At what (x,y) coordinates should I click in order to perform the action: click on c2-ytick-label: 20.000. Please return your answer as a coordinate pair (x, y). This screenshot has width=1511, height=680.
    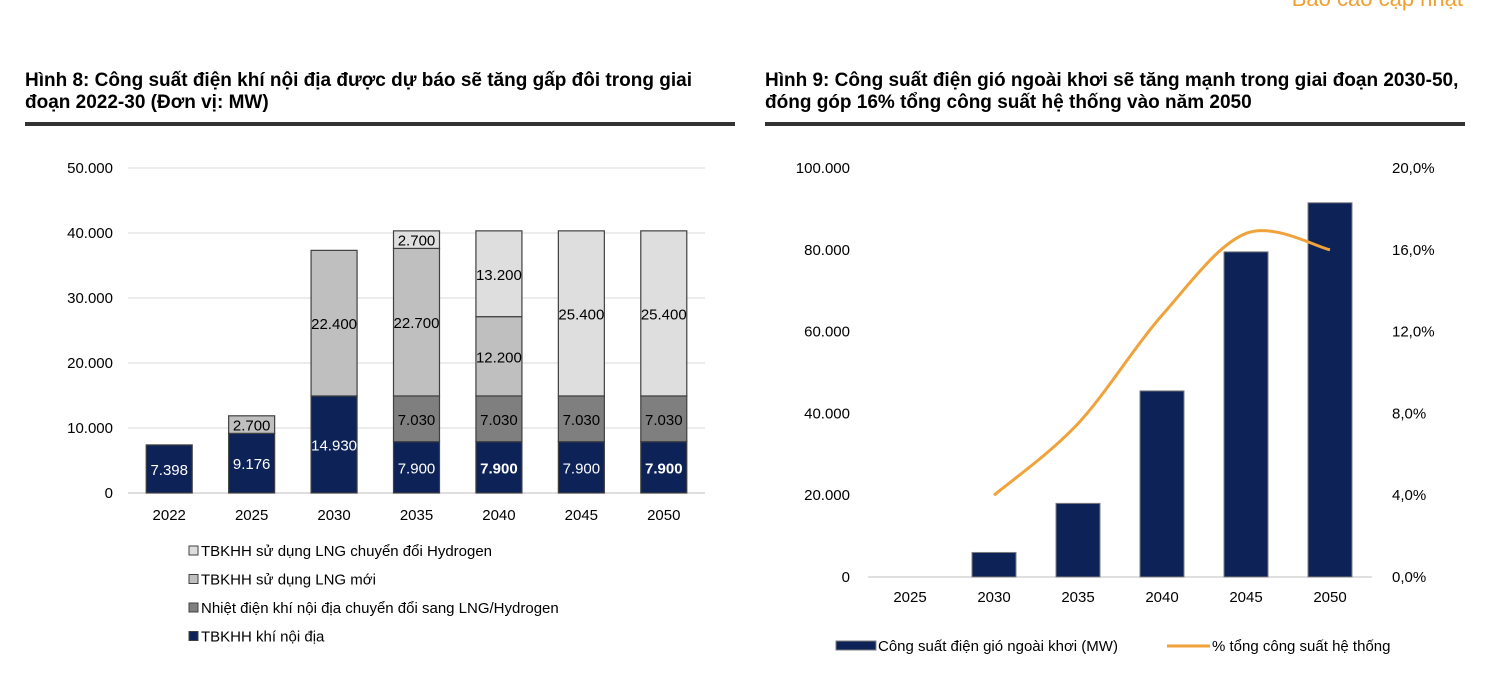
    Looking at the image, I should click on (827, 495).